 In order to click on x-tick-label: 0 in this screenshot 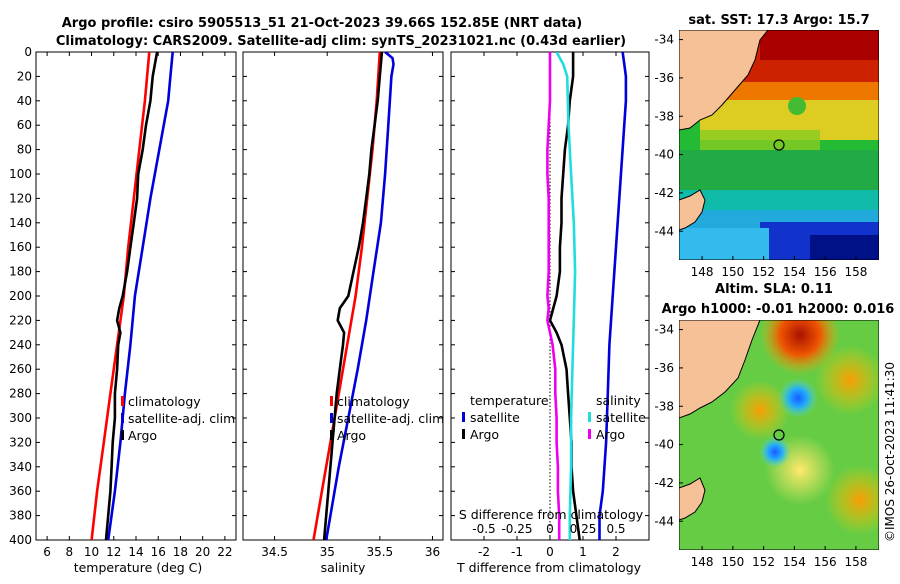, I will do `click(550, 552)`.